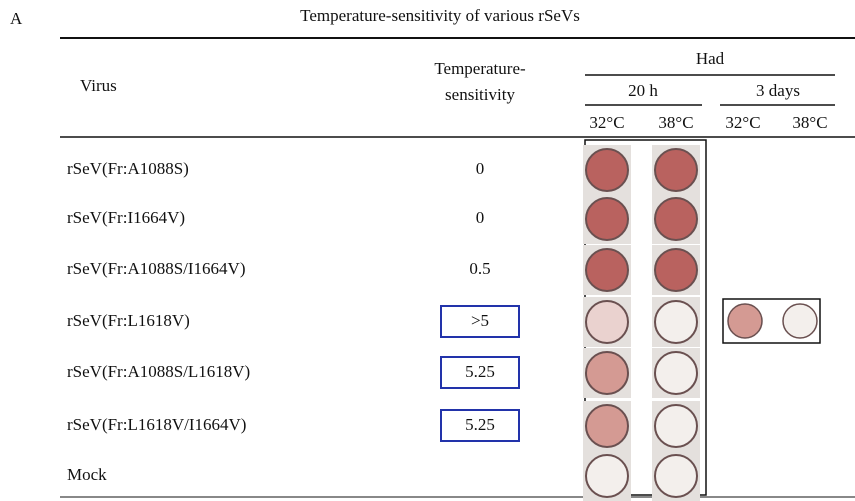 The width and height of the screenshot is (855, 501). What do you see at coordinates (480, 68) in the screenshot?
I see `header-ts: Temperature-` at bounding box center [480, 68].